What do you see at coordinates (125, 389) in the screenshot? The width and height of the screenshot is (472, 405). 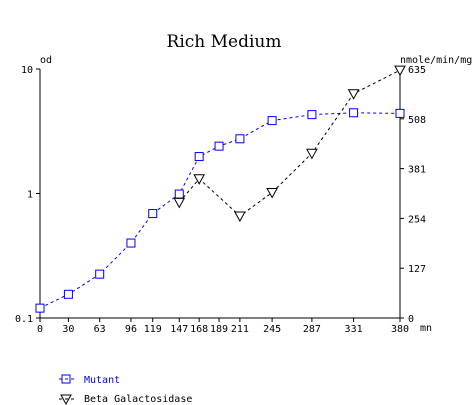 I see `legend: Mutant Beta Galactosidase` at bounding box center [125, 389].